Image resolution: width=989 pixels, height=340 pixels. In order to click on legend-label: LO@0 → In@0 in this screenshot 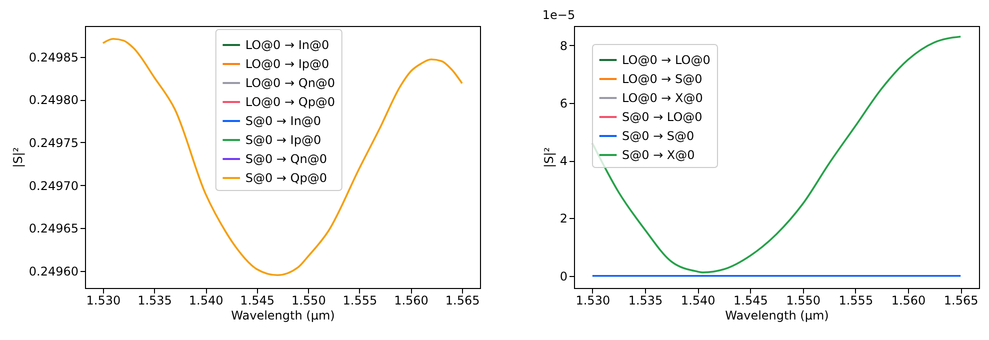, I will do `click(287, 45)`.